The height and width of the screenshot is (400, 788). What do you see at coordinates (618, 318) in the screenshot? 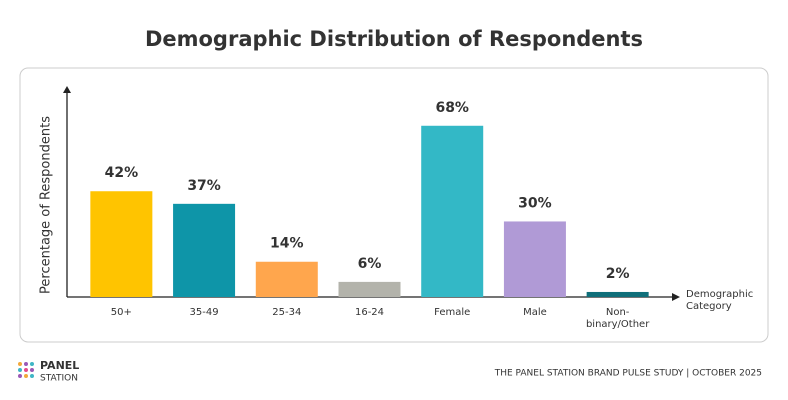
I see `x-tick-label: Non-binary/Other` at bounding box center [618, 318].